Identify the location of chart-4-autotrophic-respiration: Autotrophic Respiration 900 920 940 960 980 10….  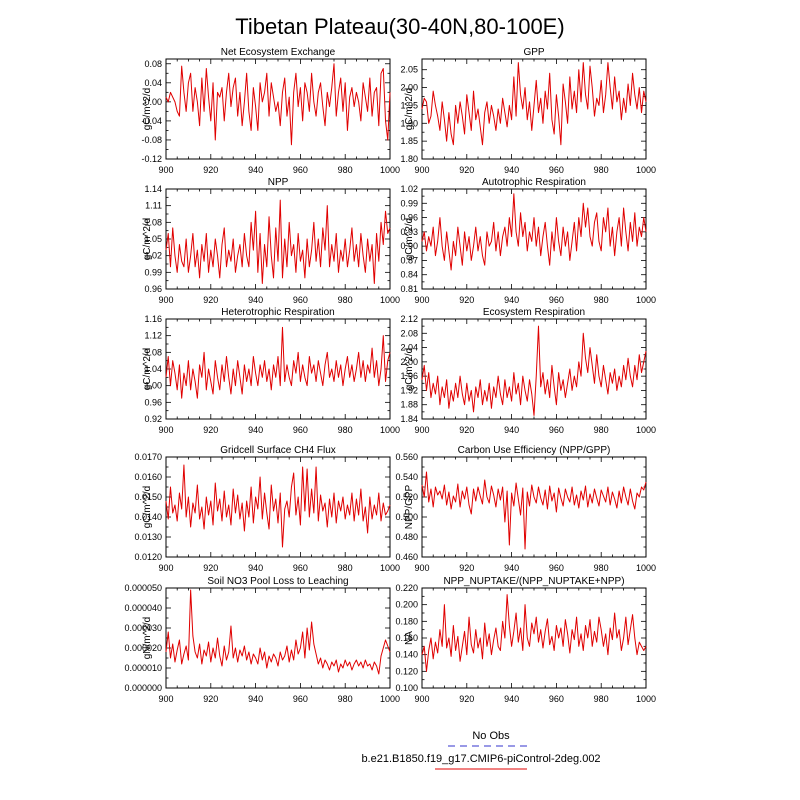
(528, 241).